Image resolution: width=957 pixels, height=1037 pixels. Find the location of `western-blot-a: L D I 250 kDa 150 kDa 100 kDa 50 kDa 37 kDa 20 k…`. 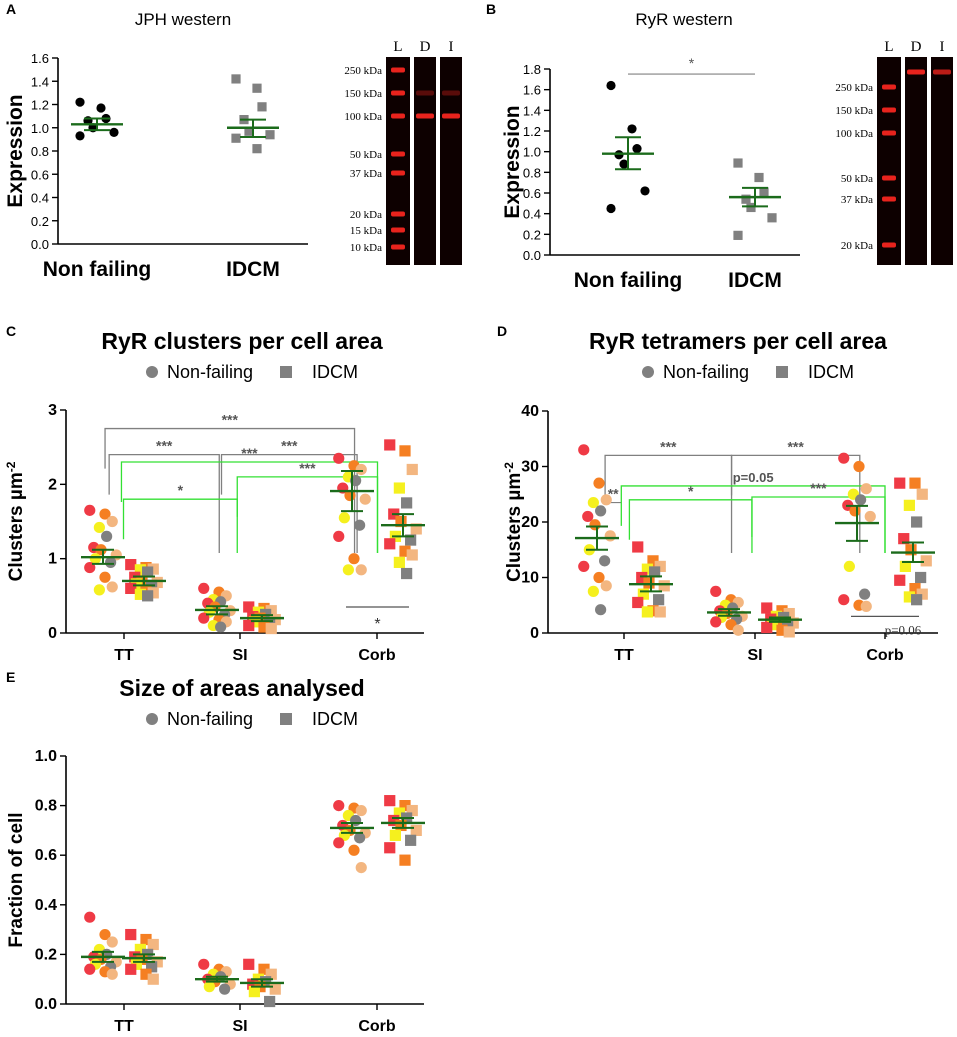

western-blot-a: L D I 250 kDa 150 kDa 100 kDa 50 kDa 37 kDa 20 k… is located at coordinates (403, 152).